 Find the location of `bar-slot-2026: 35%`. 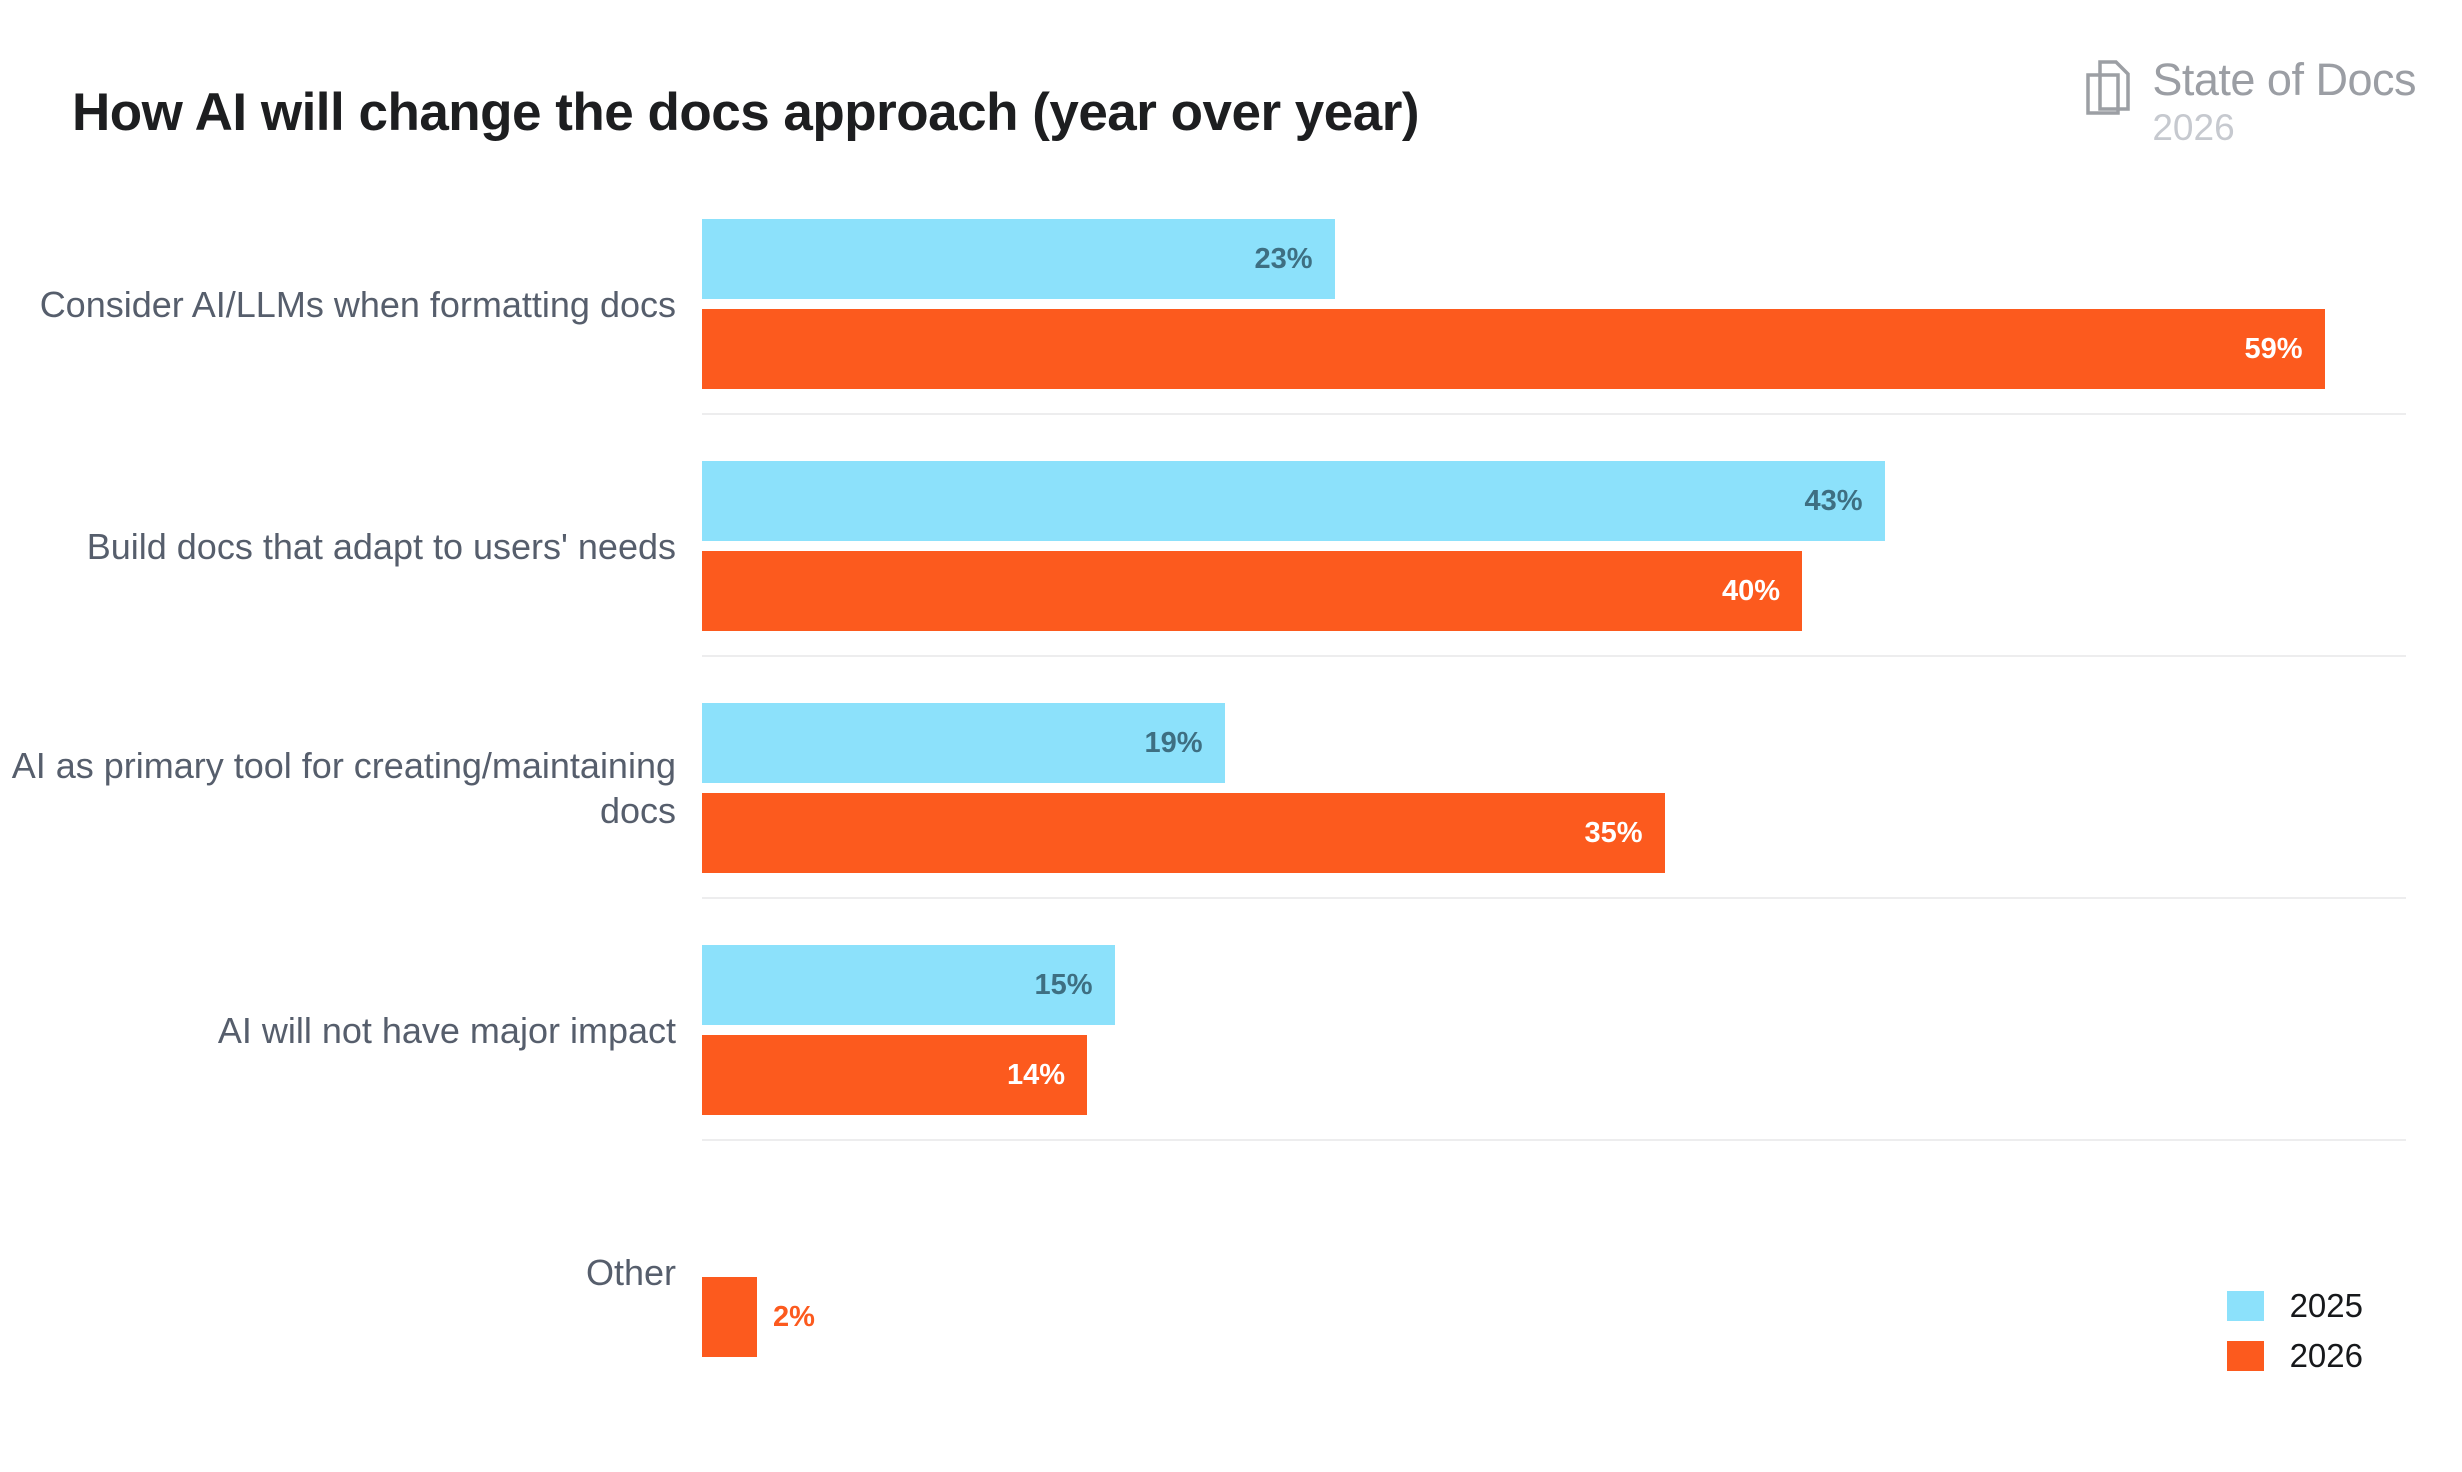

bar-slot-2026: 35% is located at coordinates (1554, 833).